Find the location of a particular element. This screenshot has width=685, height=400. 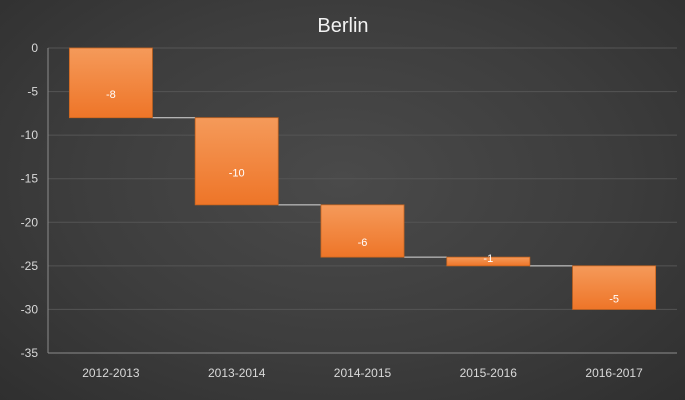

data-label: -8 is located at coordinates (111, 95).